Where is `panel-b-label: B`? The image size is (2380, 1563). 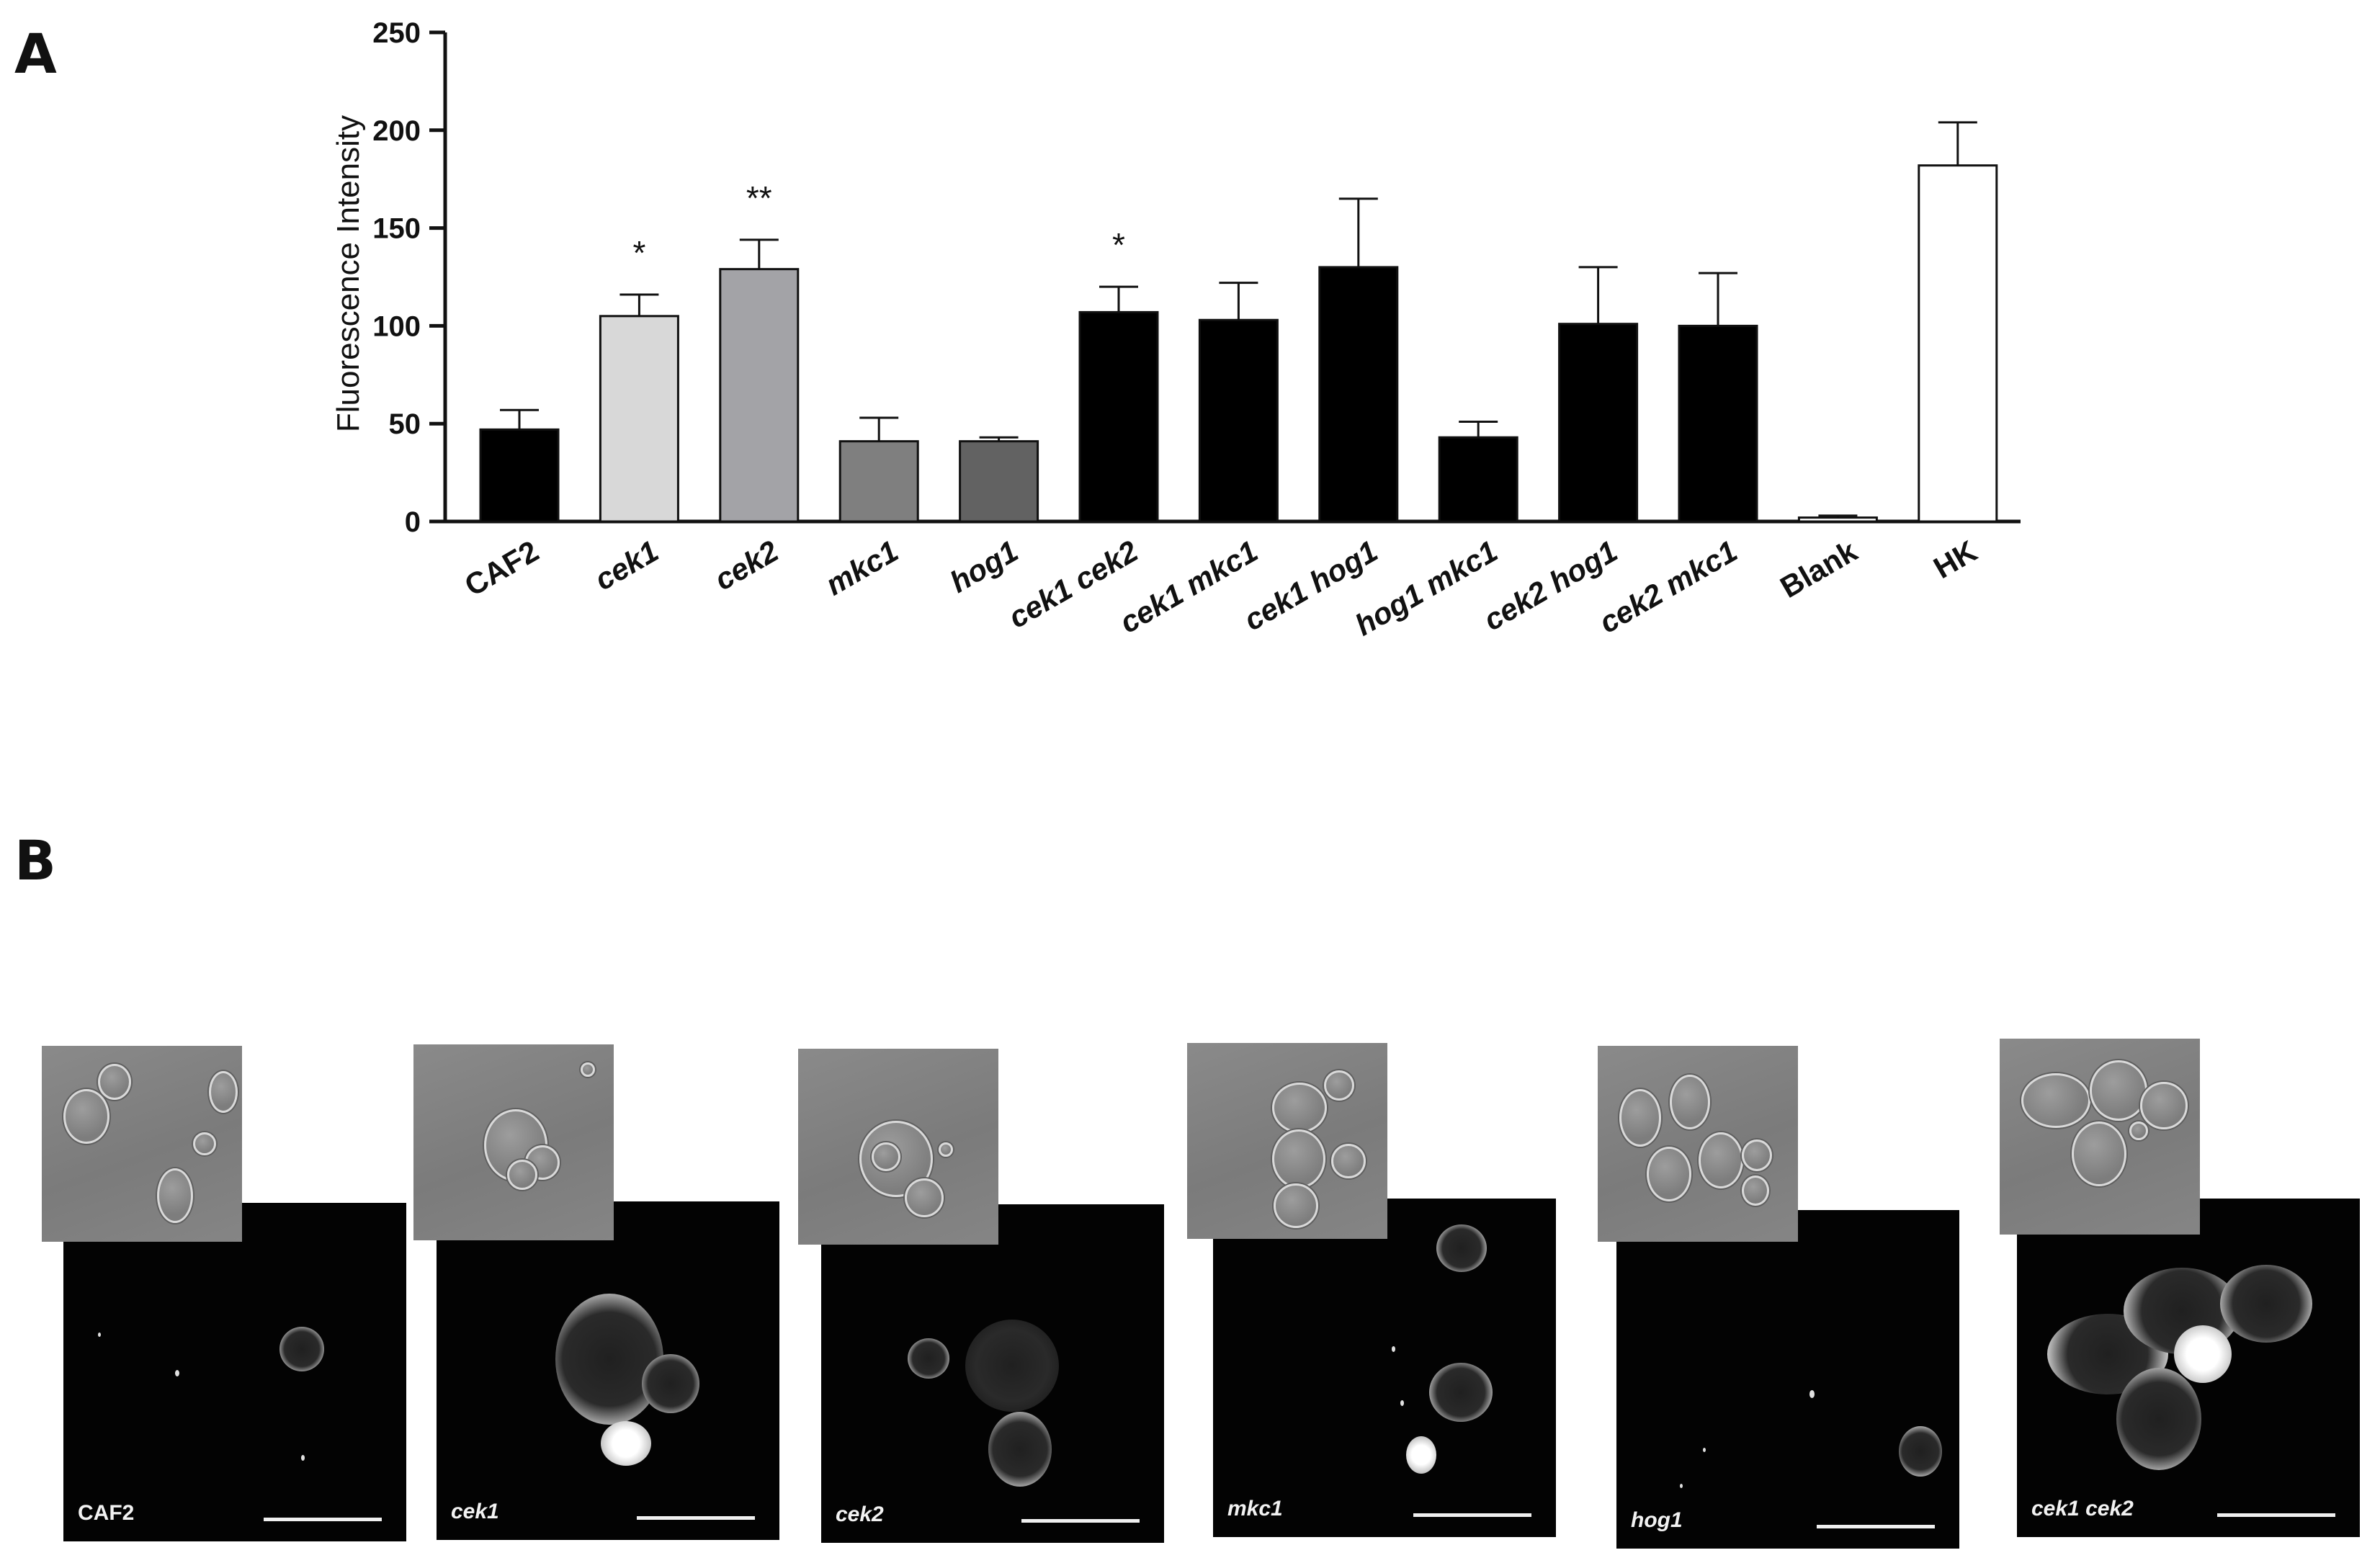
panel-b-label: B is located at coordinates (35, 860).